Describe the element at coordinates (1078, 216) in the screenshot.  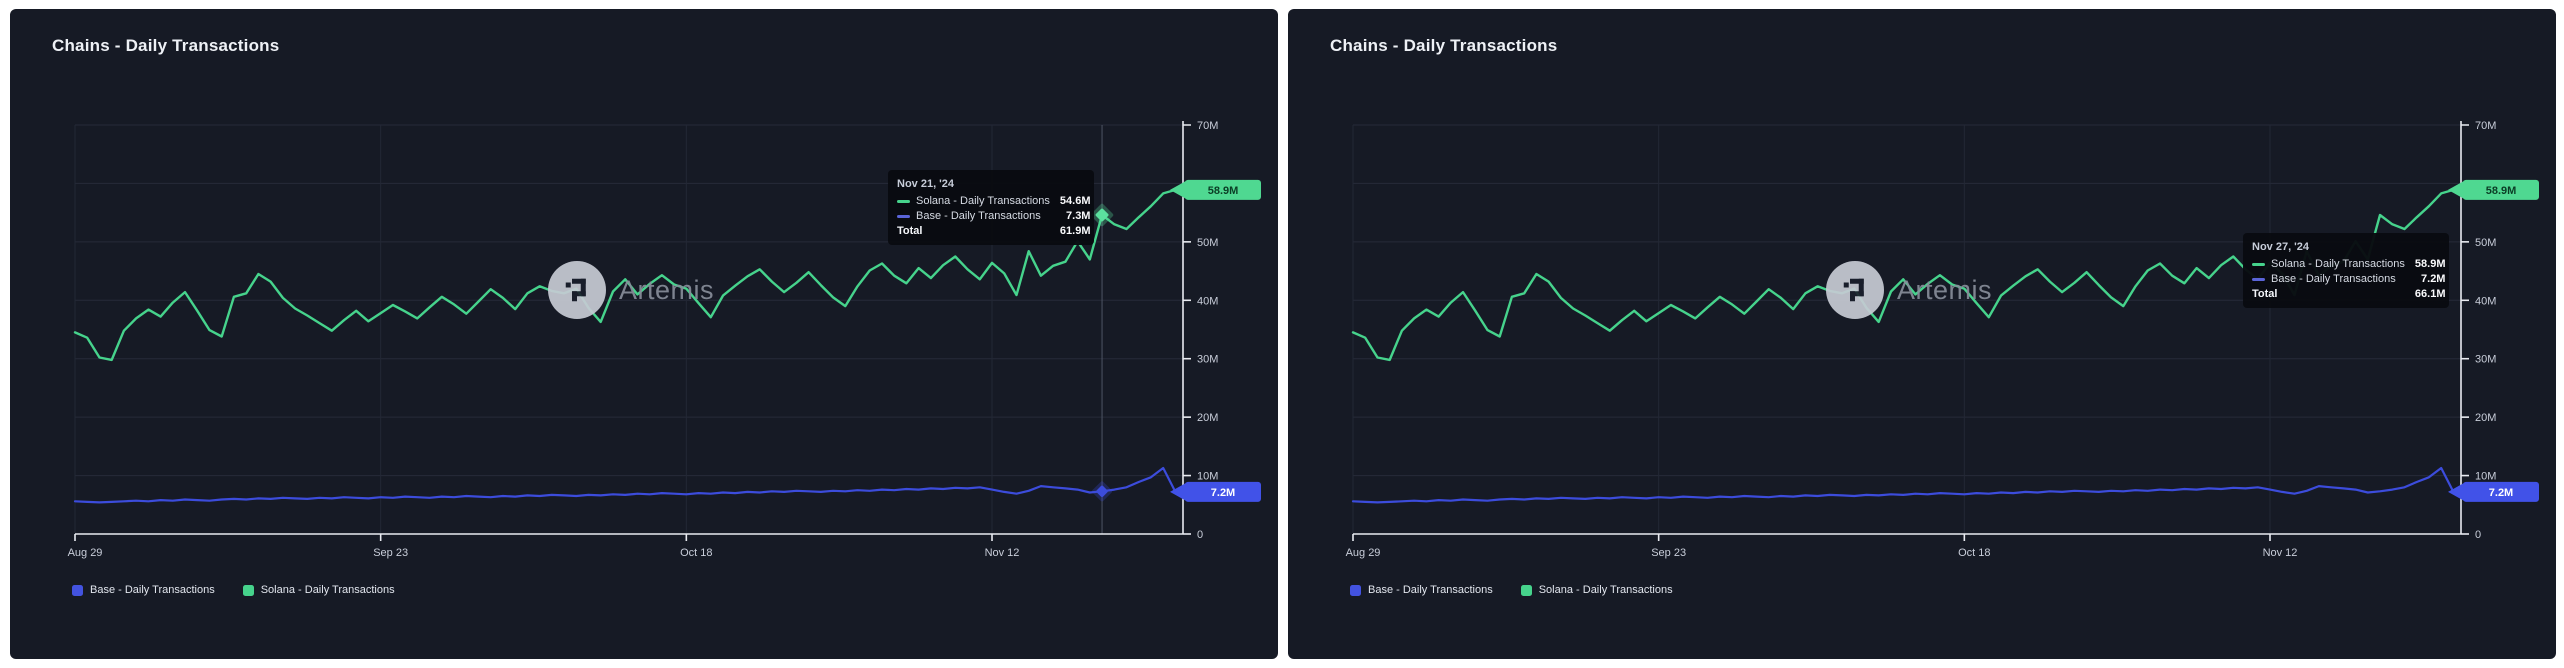
I see `tooltip-series-value: 7.3M` at that location.